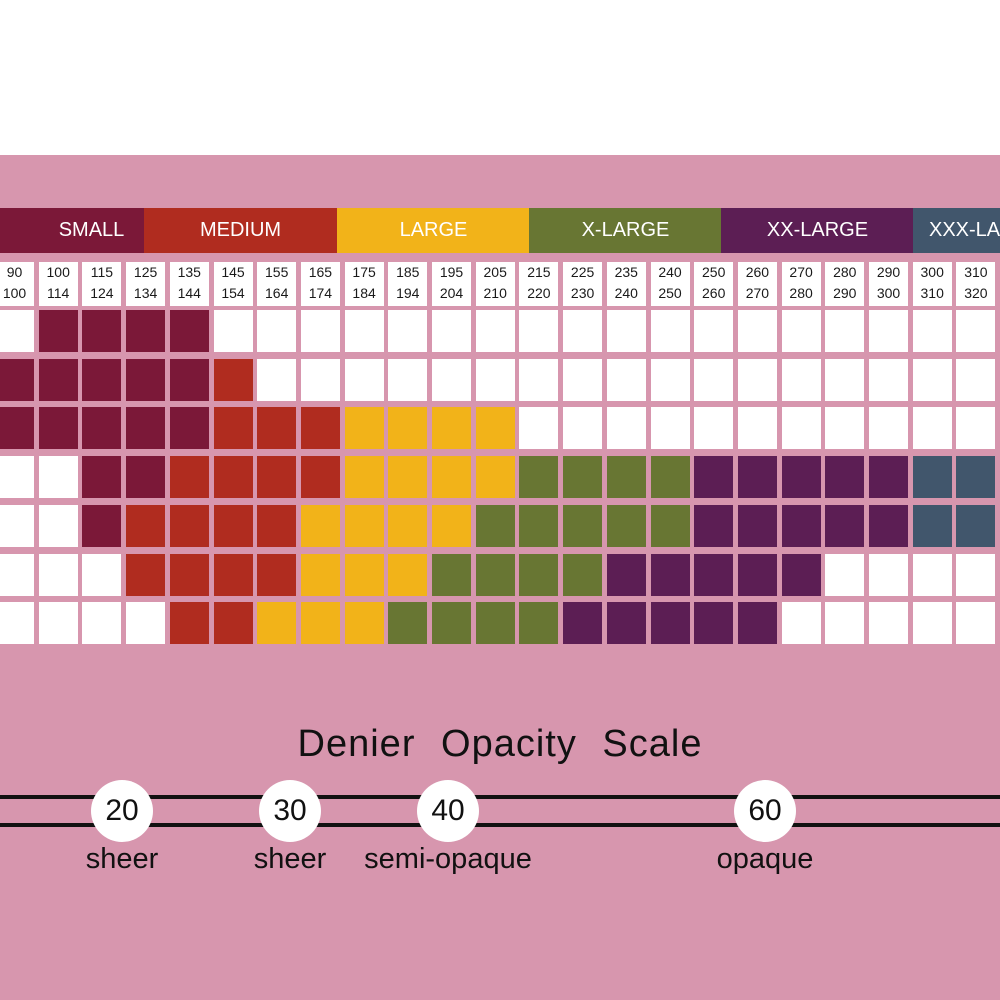 The width and height of the screenshot is (1000, 1000). I want to click on weight-range-cell: 165 174, so click(320, 284).